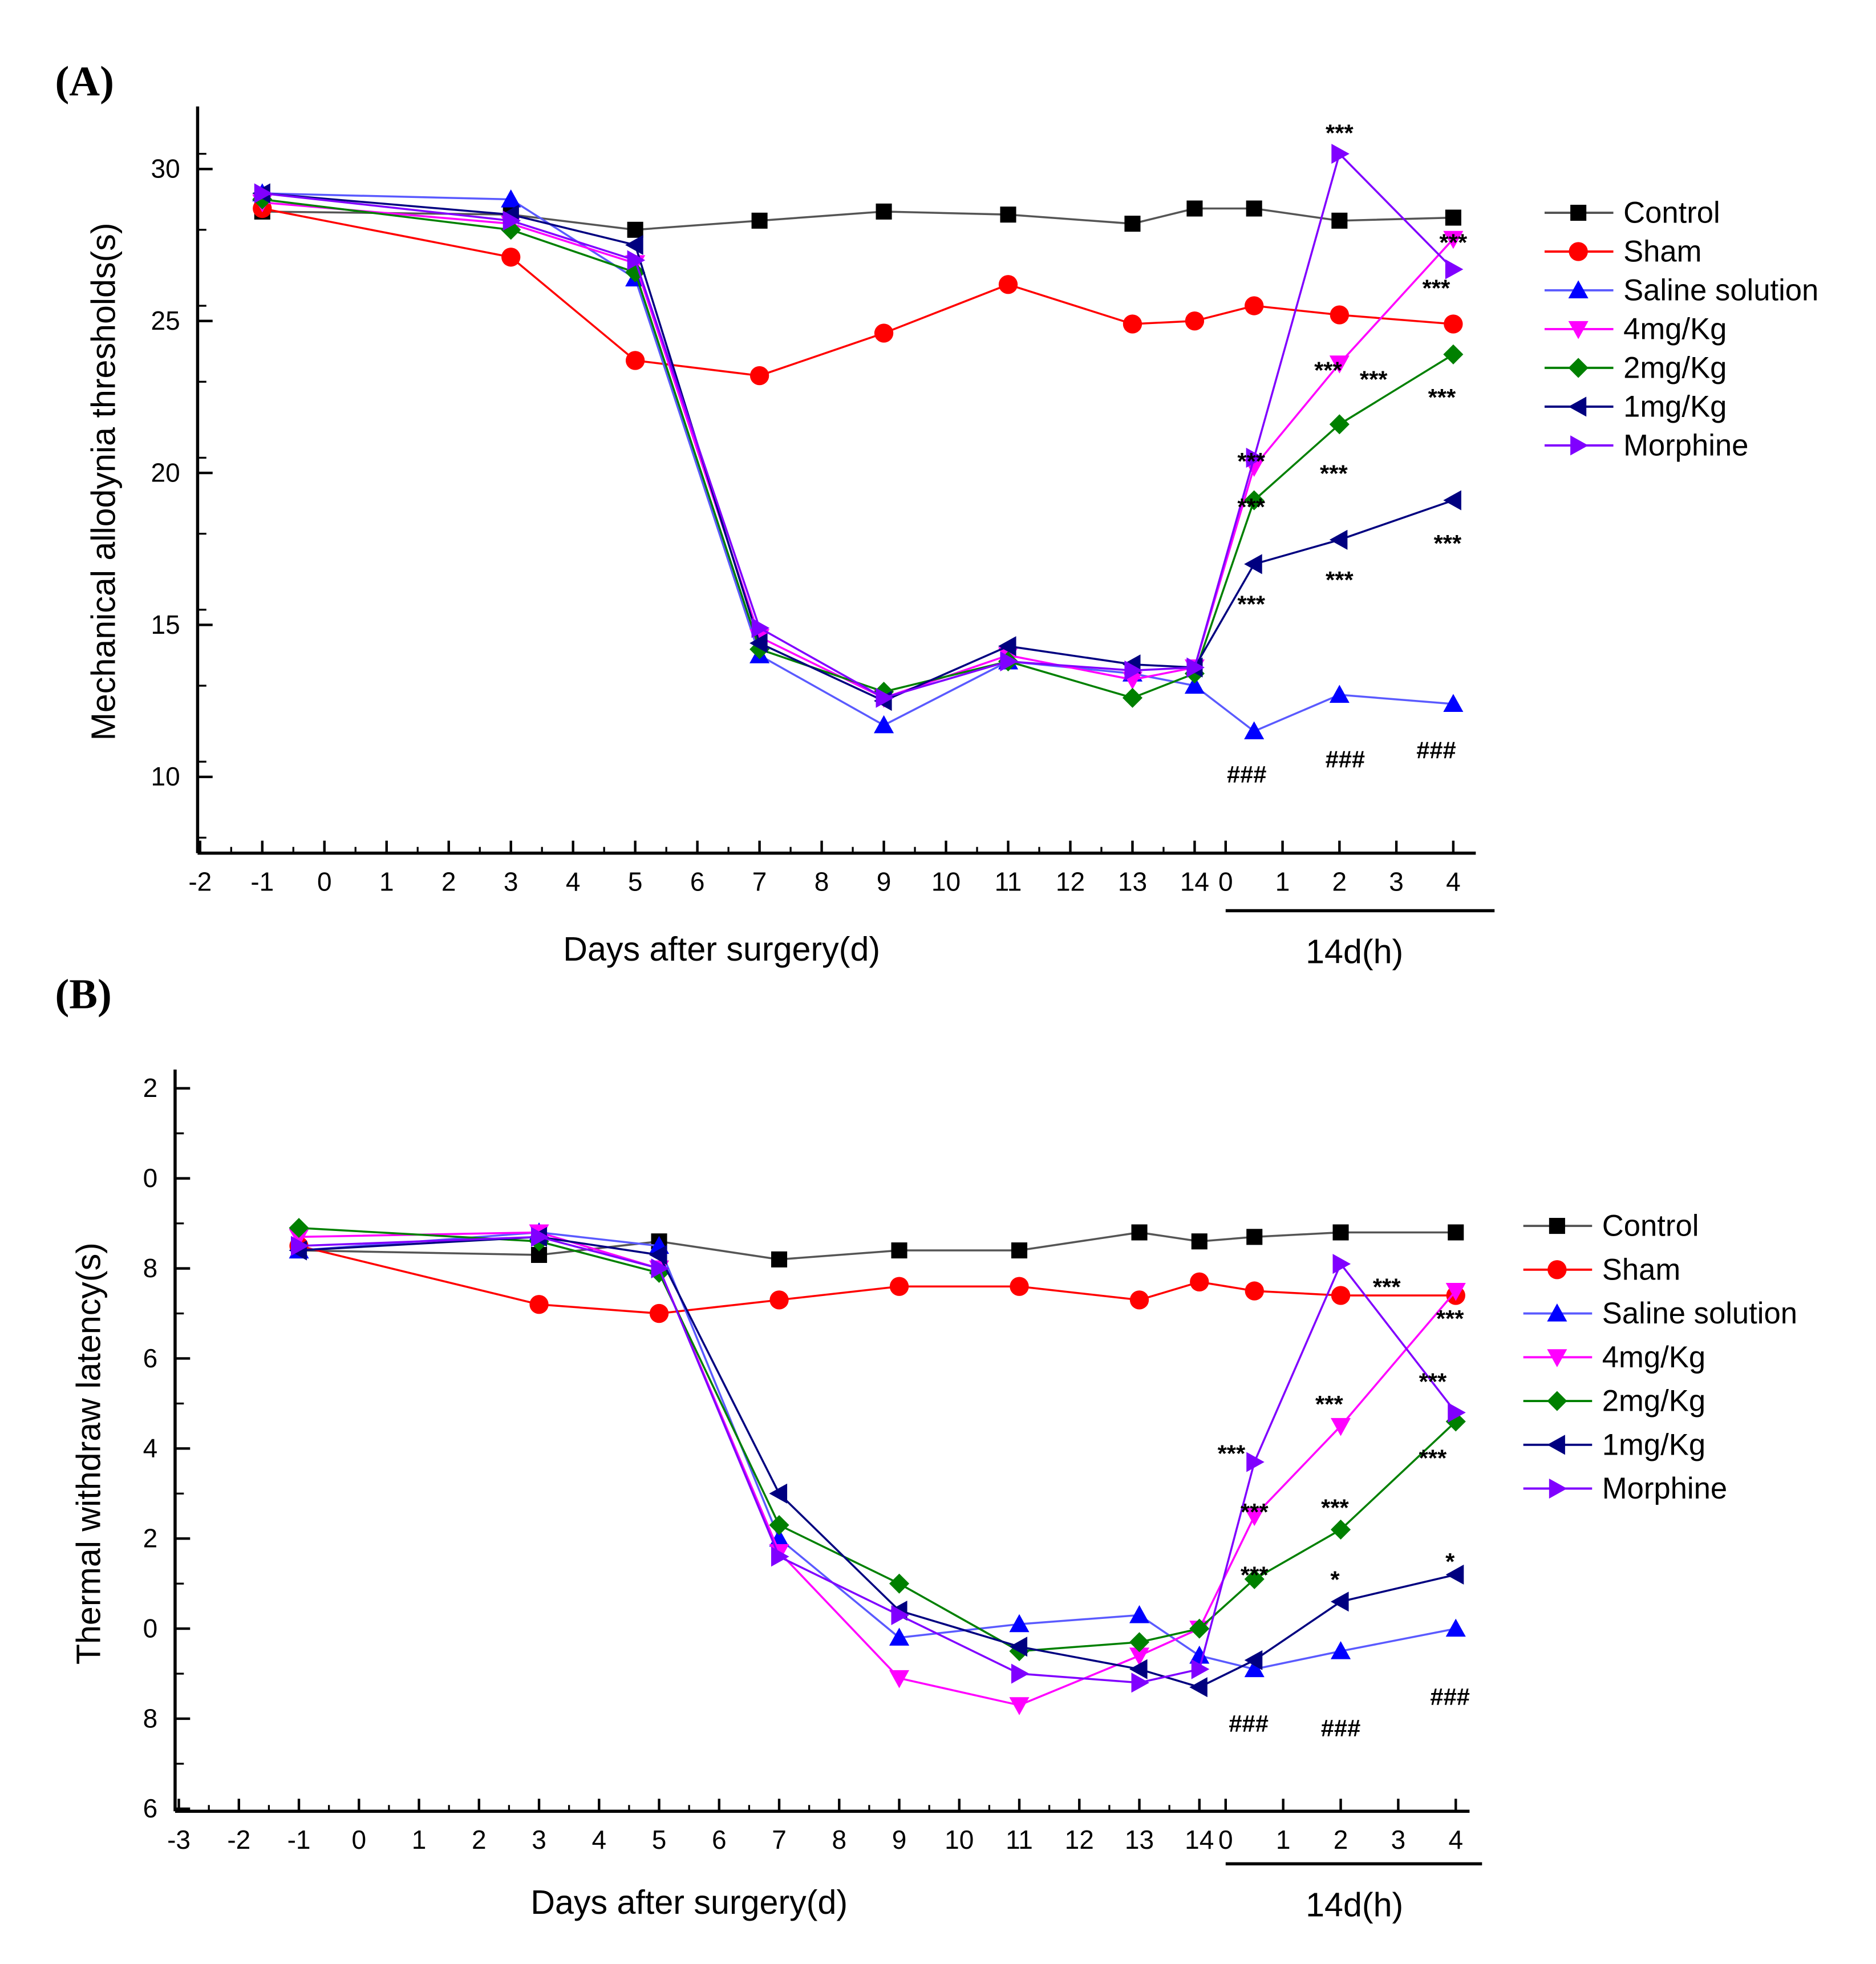 This screenshot has height=1964, width=1876. I want to click on x-tick-label-day: -3, so click(179, 1840).